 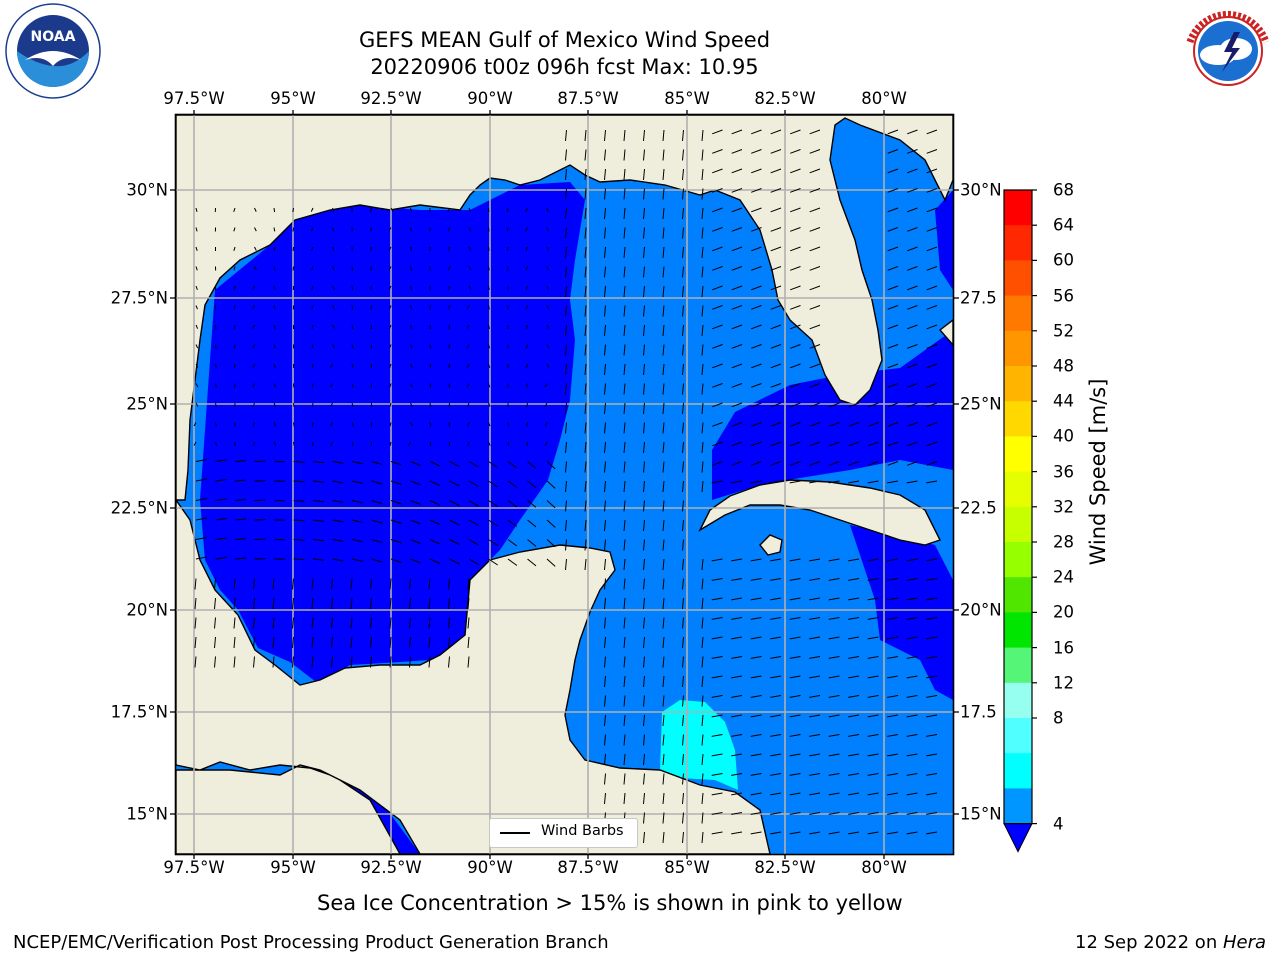 What do you see at coordinates (687, 867) in the screenshot?
I see `lon-label-bottom: 85°W` at bounding box center [687, 867].